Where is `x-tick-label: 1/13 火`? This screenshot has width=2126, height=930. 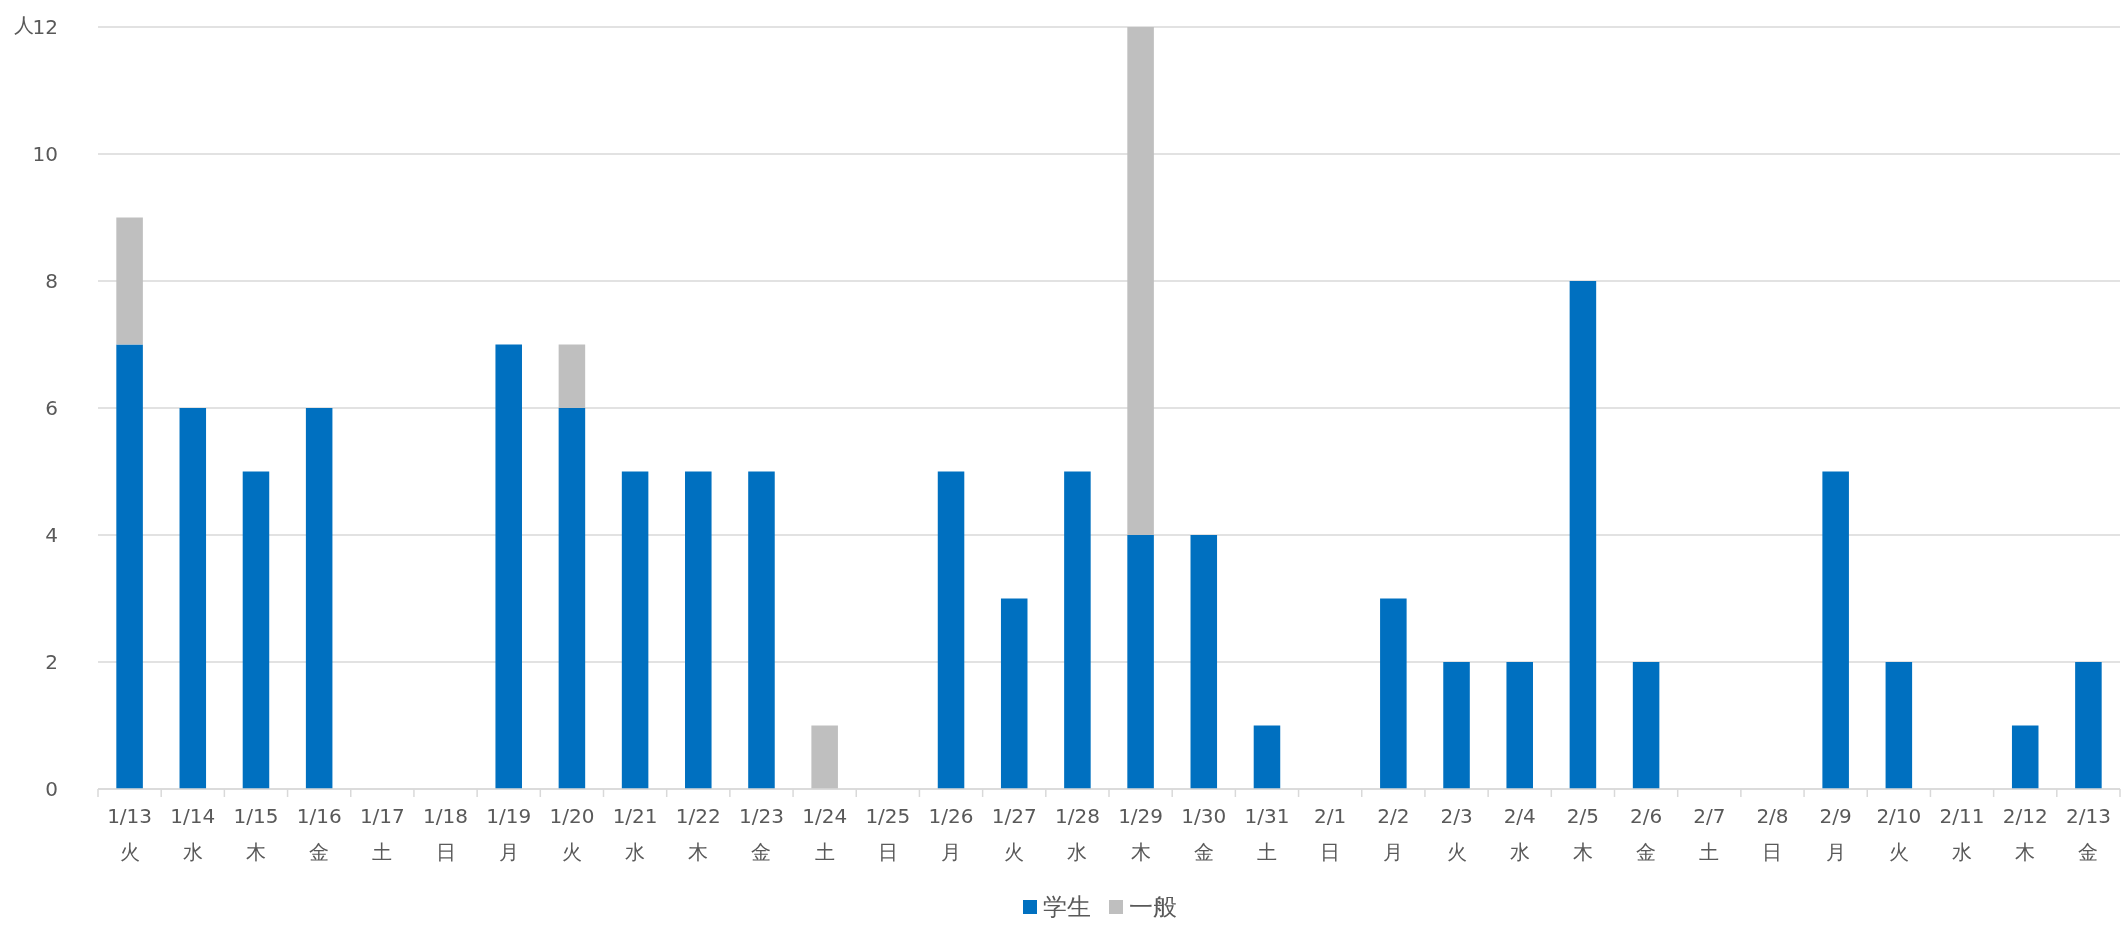
x-tick-label: 1/13 火 is located at coordinates (130, 834).